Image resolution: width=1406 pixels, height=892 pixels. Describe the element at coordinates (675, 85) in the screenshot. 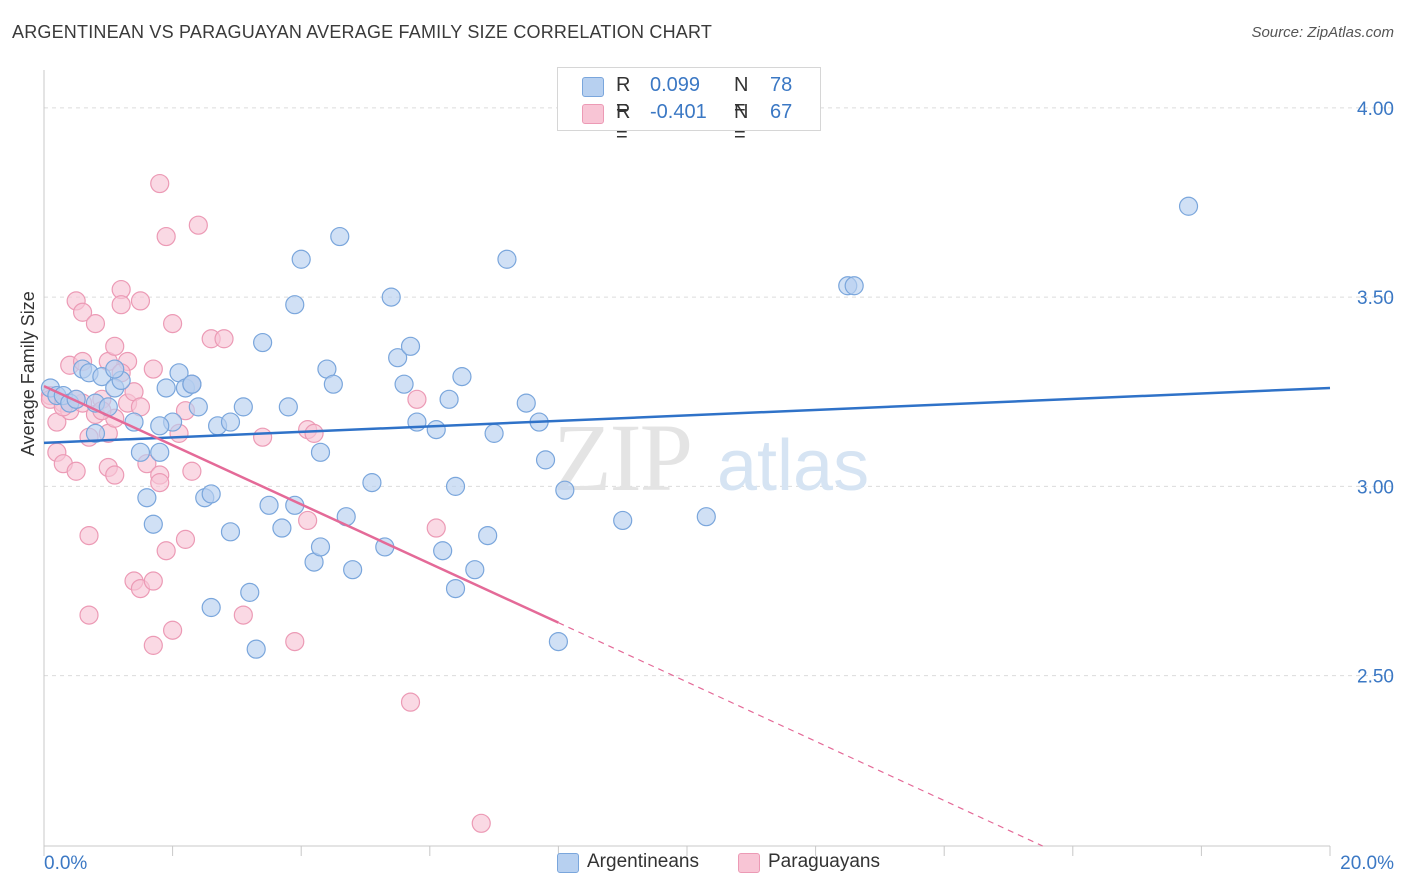

I see `legend-r-value: 0.099` at that location.